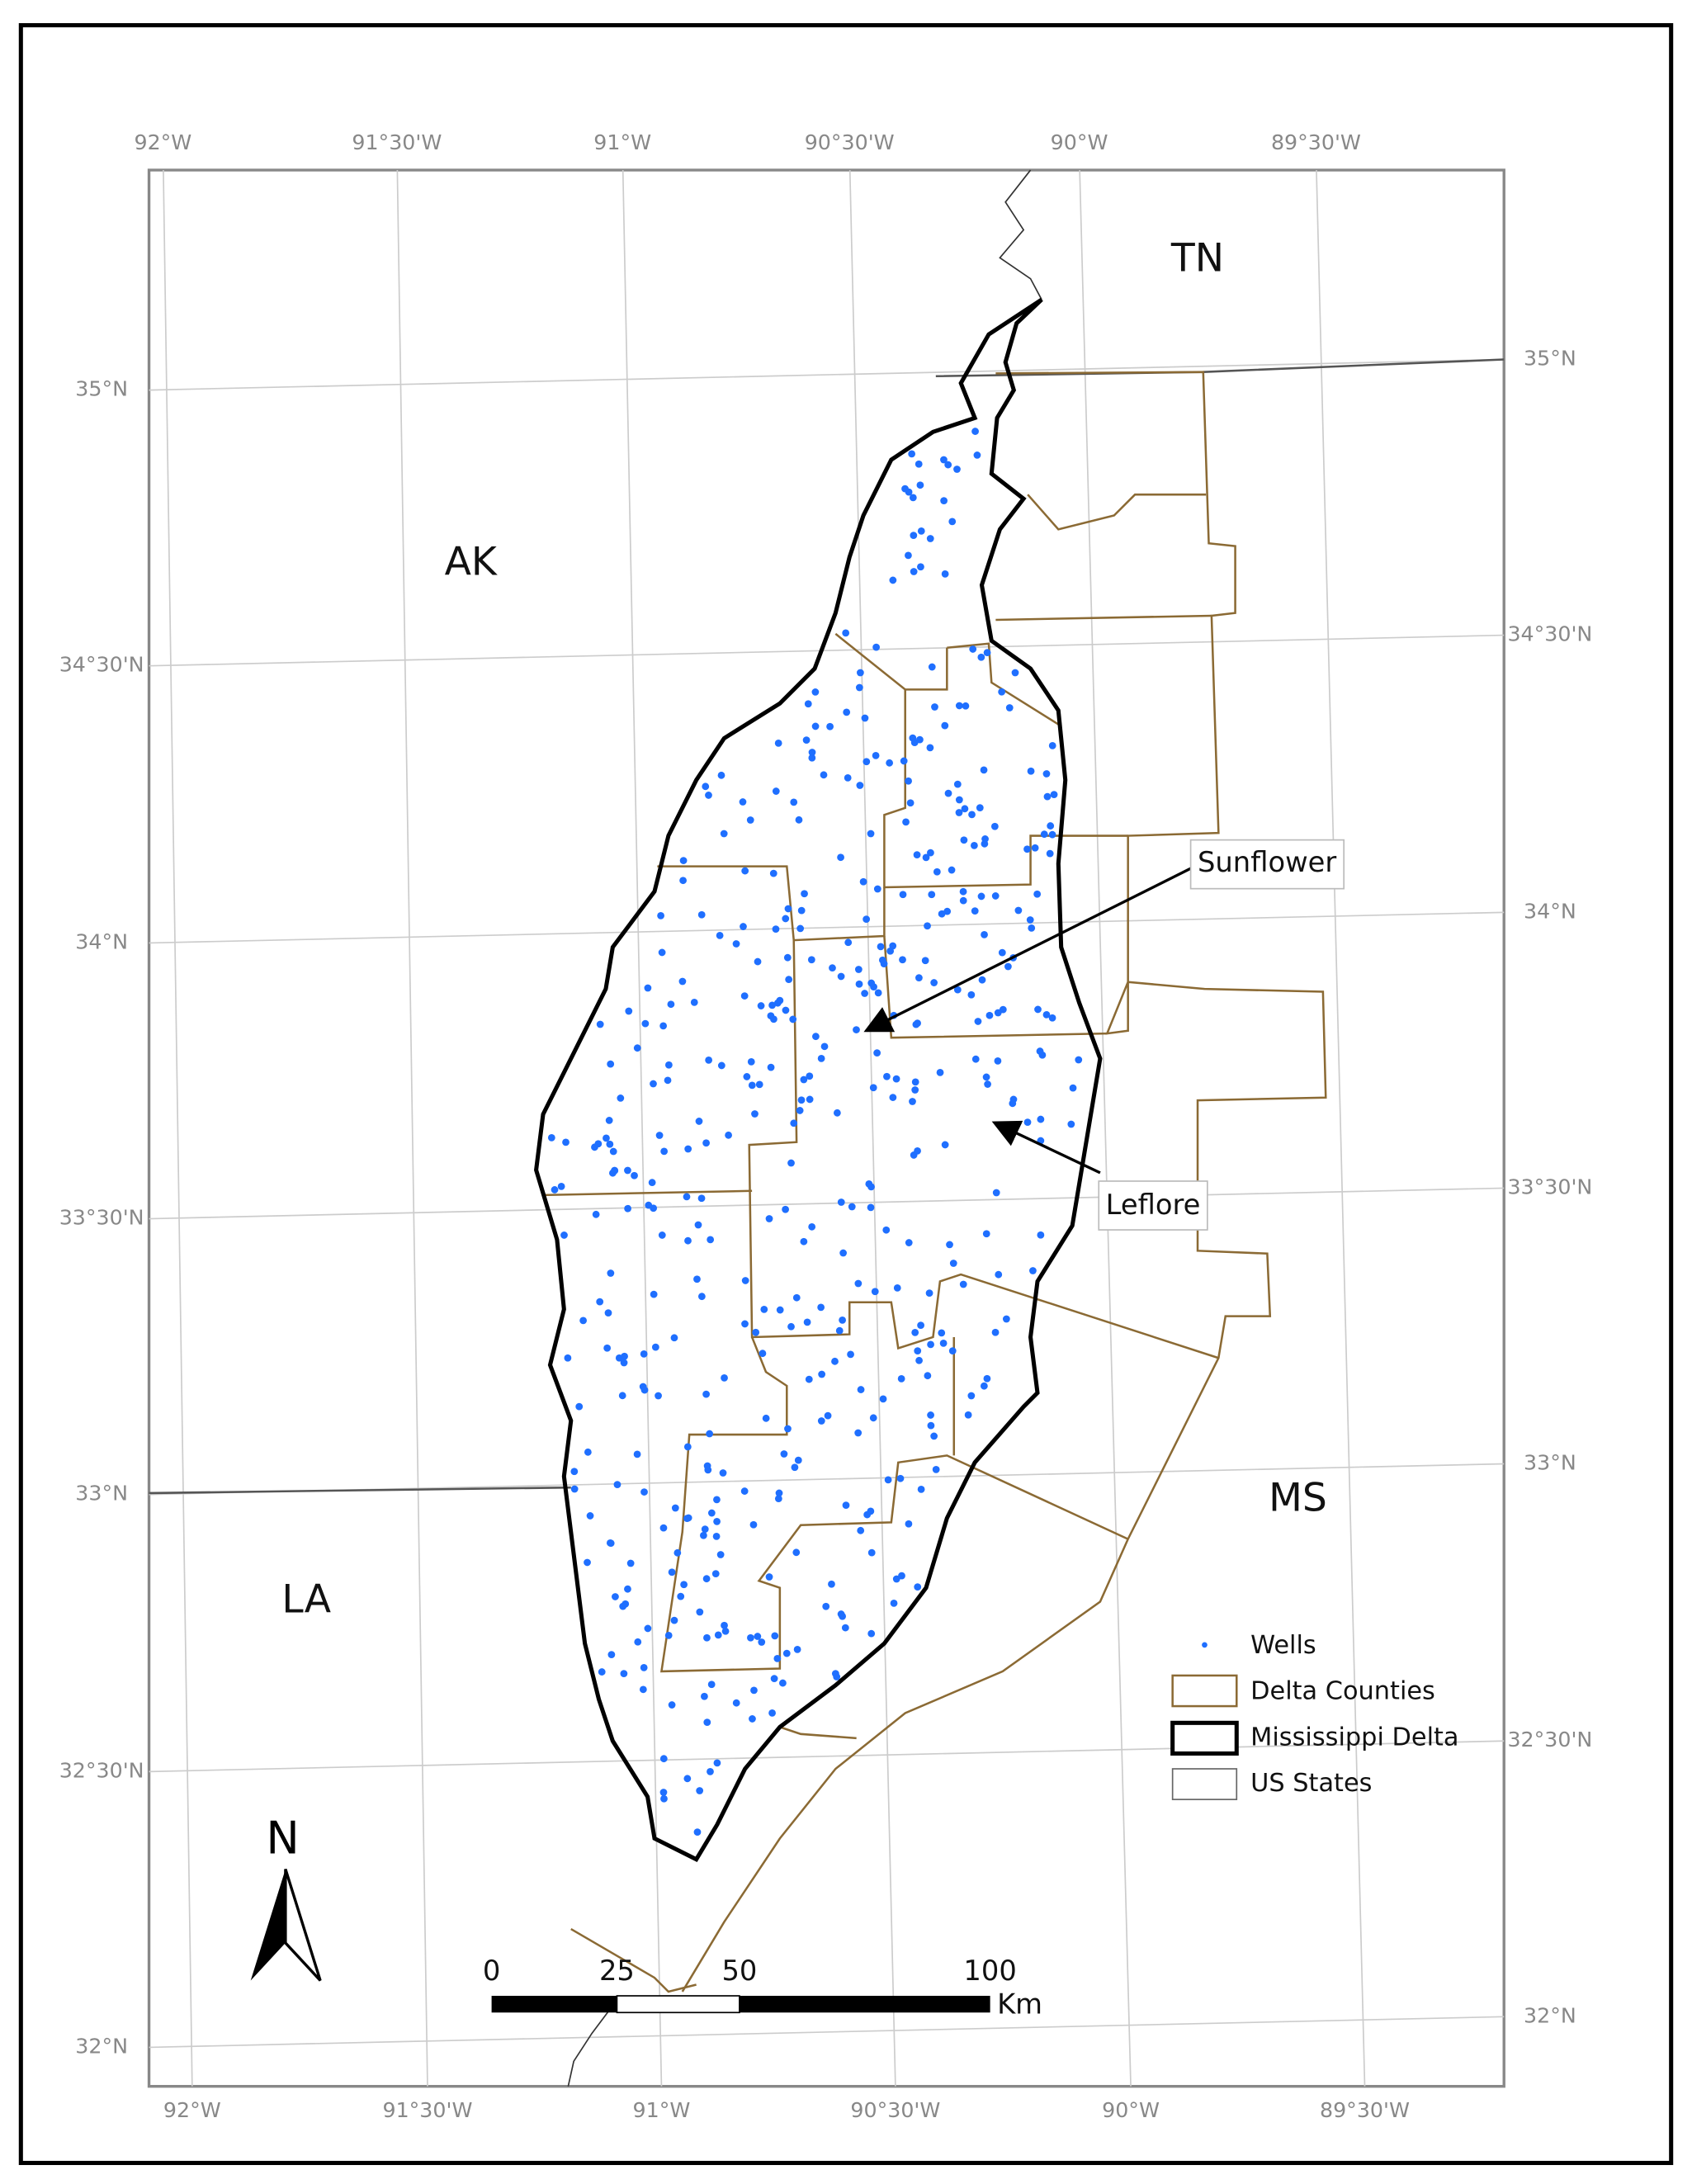 The width and height of the screenshot is (1692, 2184). Describe the element at coordinates (1341, 1128) in the screenshot. I see `graticule-line` at that location.